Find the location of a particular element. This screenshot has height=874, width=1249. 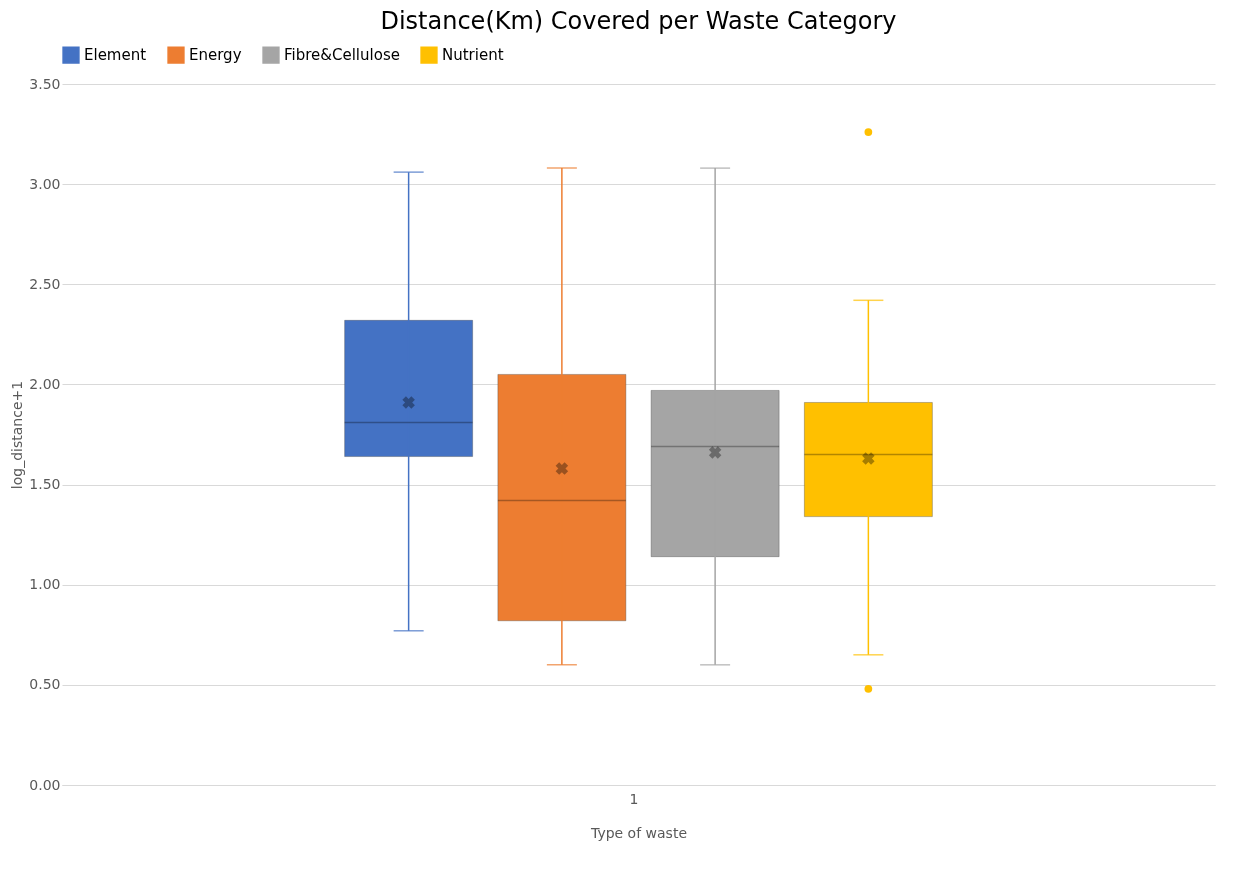

legend-label: Fibre&Cellulose is located at coordinates (342, 55).